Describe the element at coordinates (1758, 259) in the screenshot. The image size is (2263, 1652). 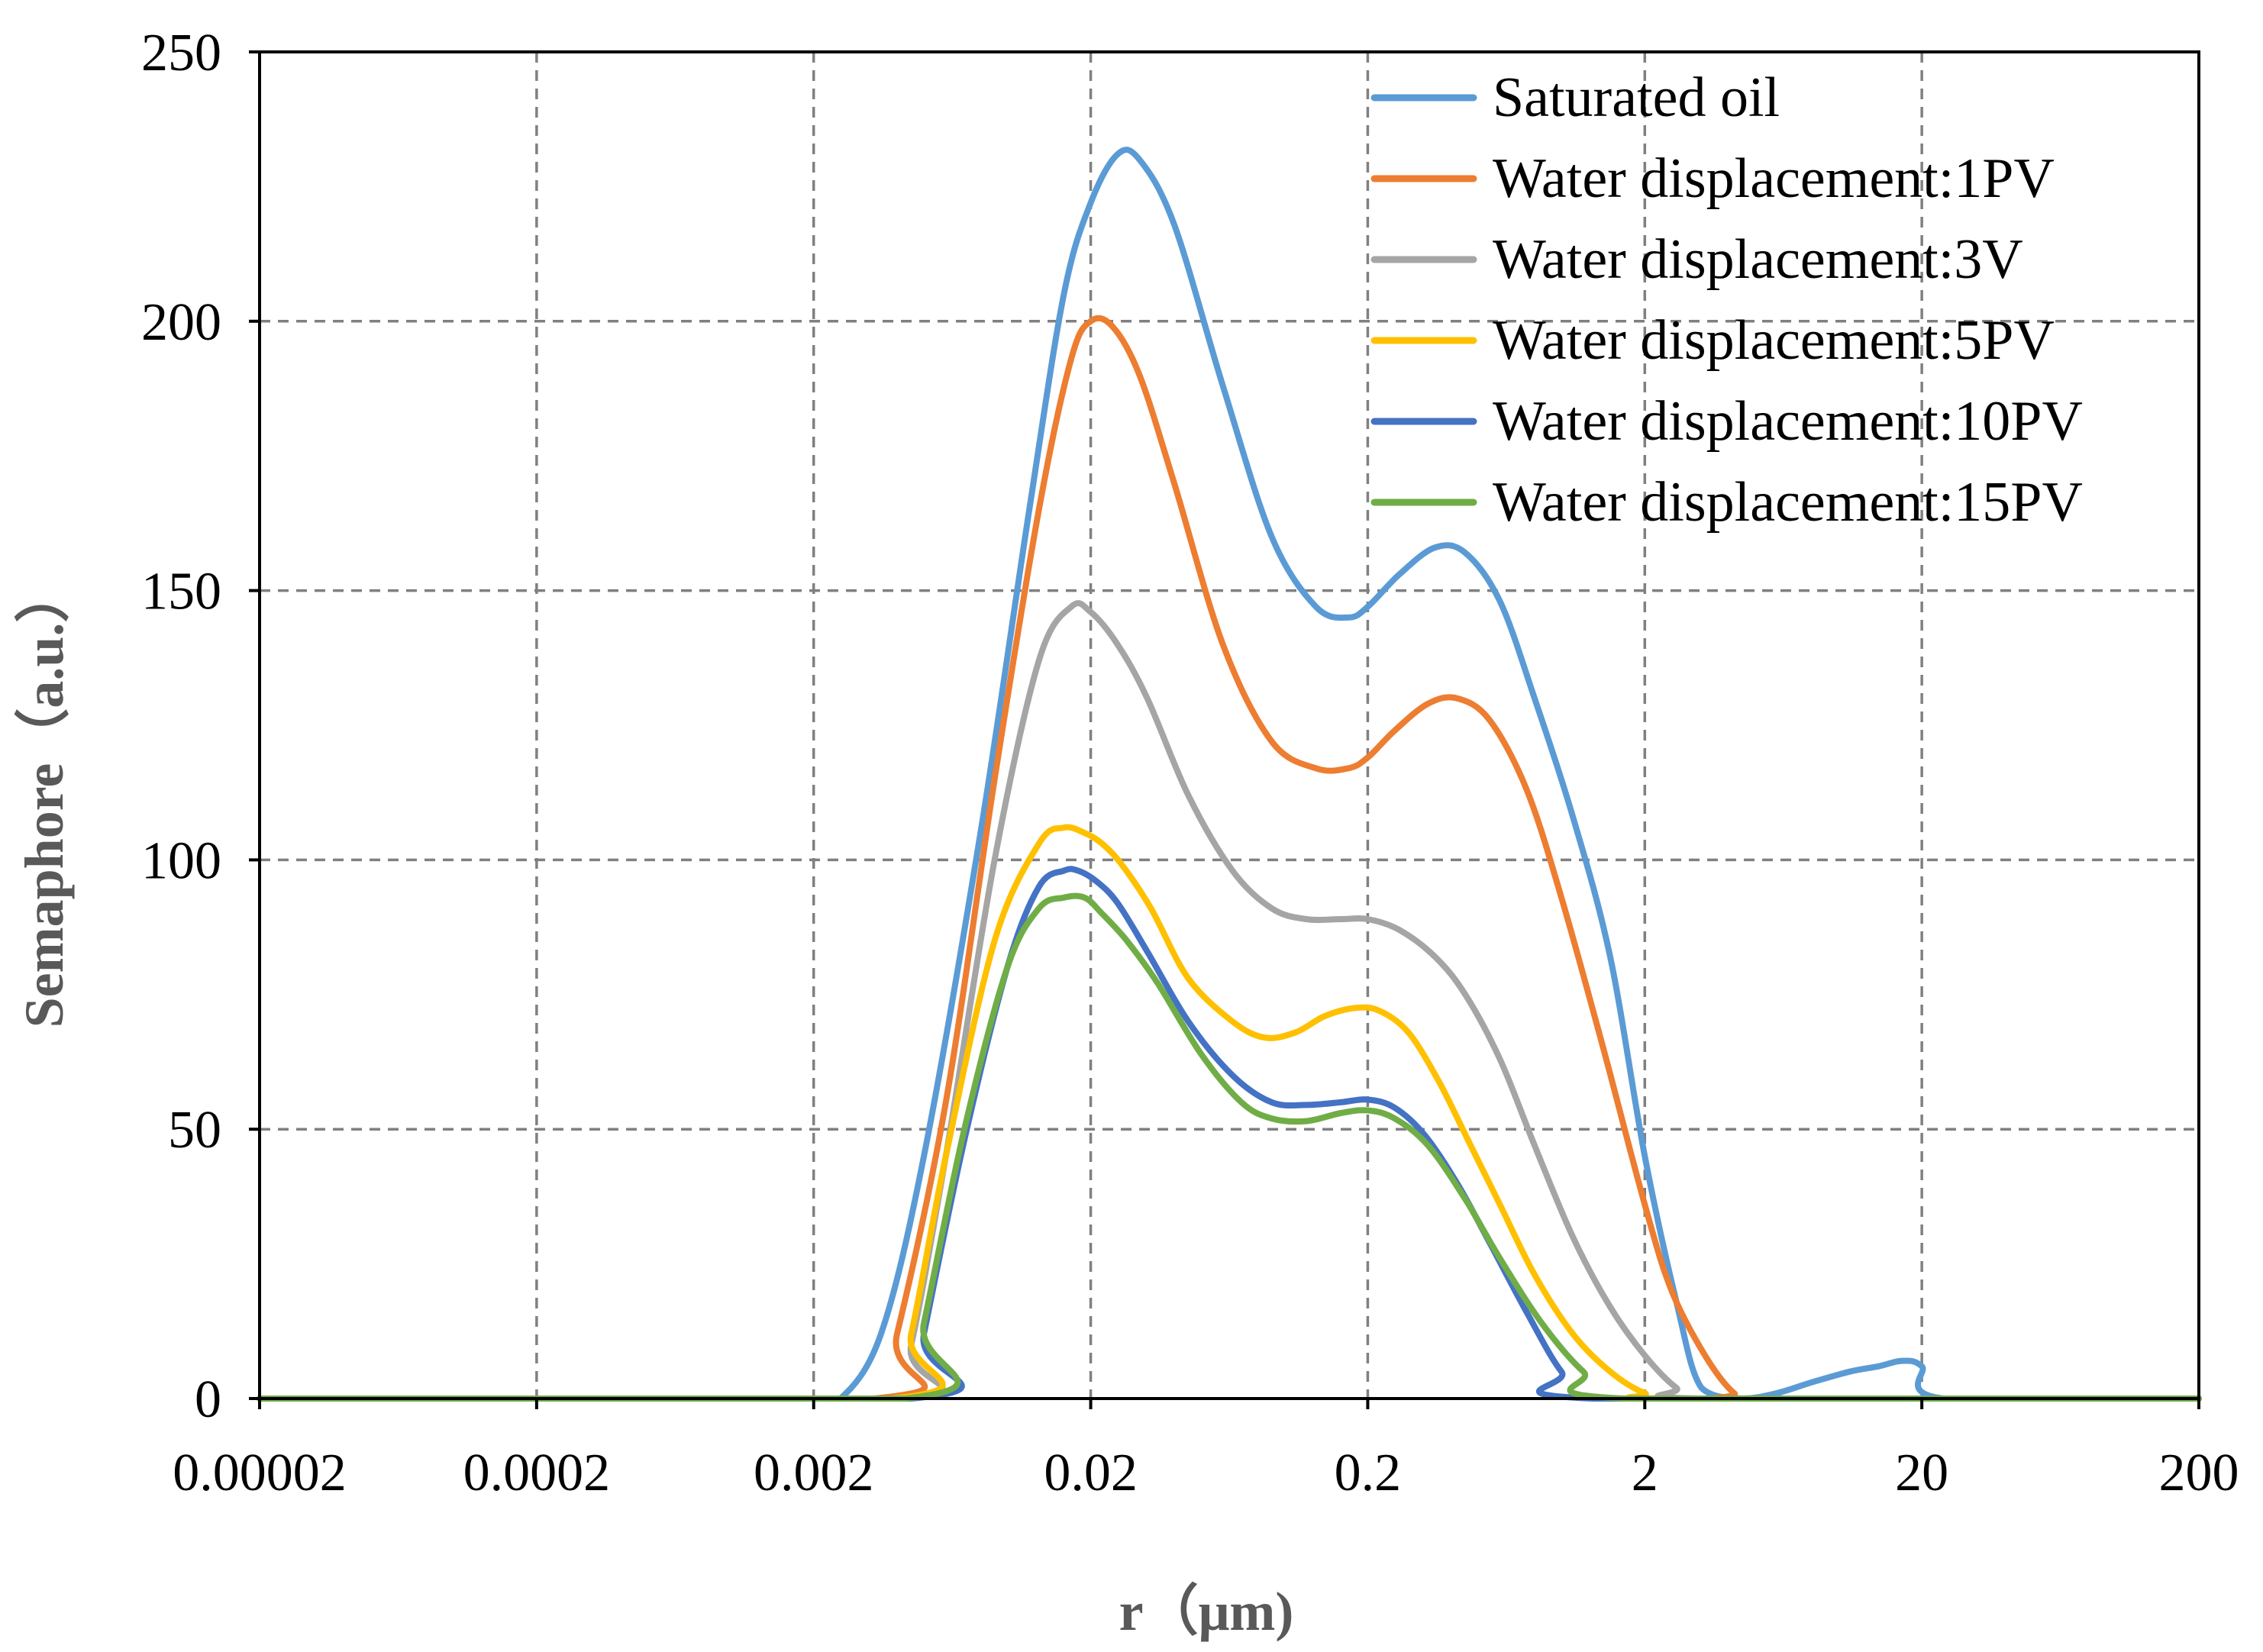
I see `legend-label-3: Water displacement:3V` at that location.